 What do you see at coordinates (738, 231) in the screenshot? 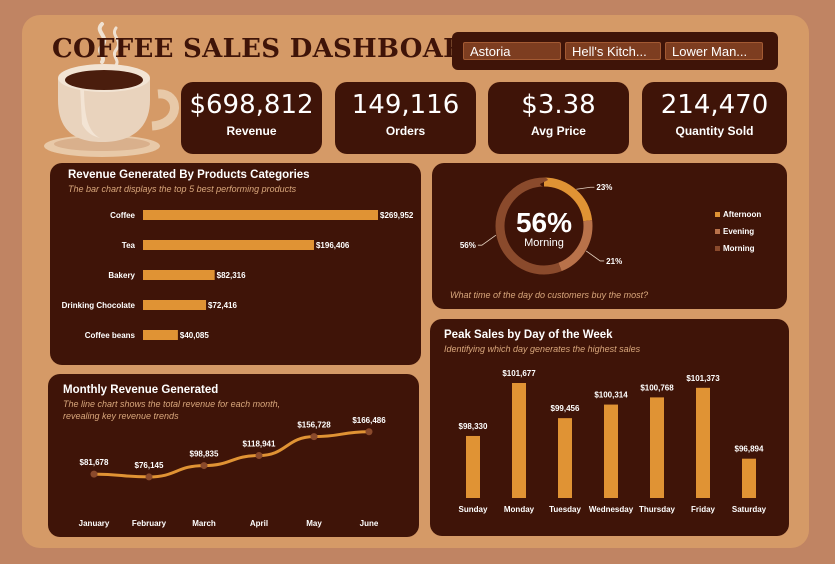
I see `legend-item: Evening` at bounding box center [738, 231].